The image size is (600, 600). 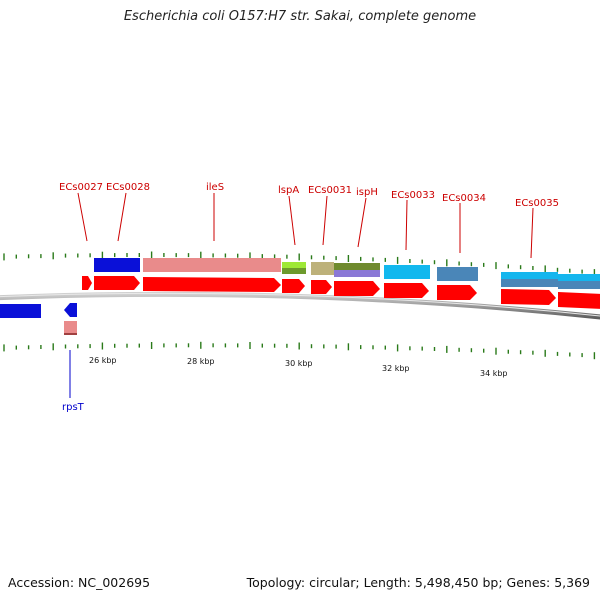 I want to click on gene-label: ECs0027, so click(x=81, y=187).